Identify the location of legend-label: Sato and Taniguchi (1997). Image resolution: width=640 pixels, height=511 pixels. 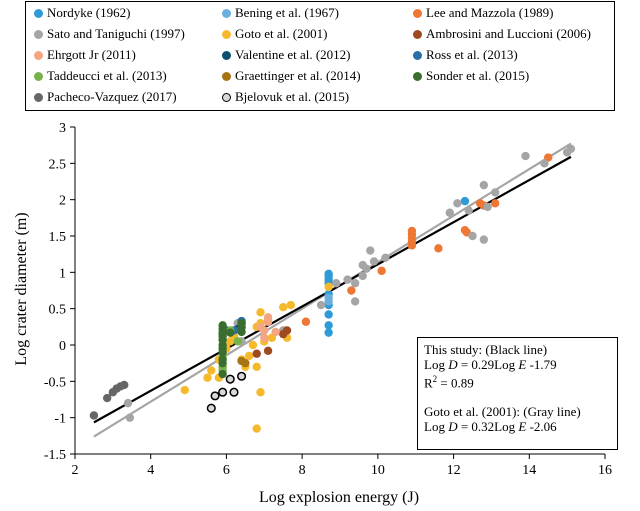
(116, 33).